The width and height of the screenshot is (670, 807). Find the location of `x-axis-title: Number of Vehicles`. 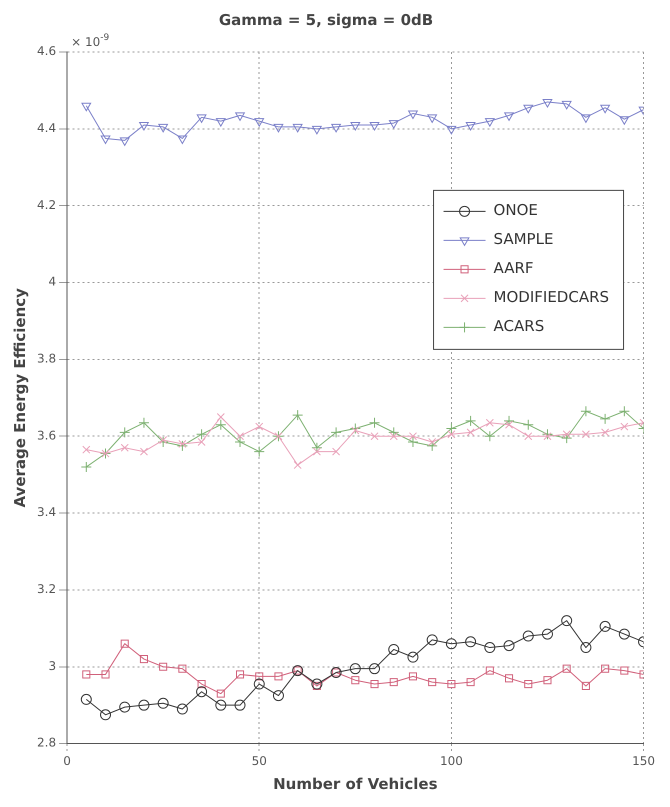

x-axis-title: Number of Vehicles is located at coordinates (355, 783).